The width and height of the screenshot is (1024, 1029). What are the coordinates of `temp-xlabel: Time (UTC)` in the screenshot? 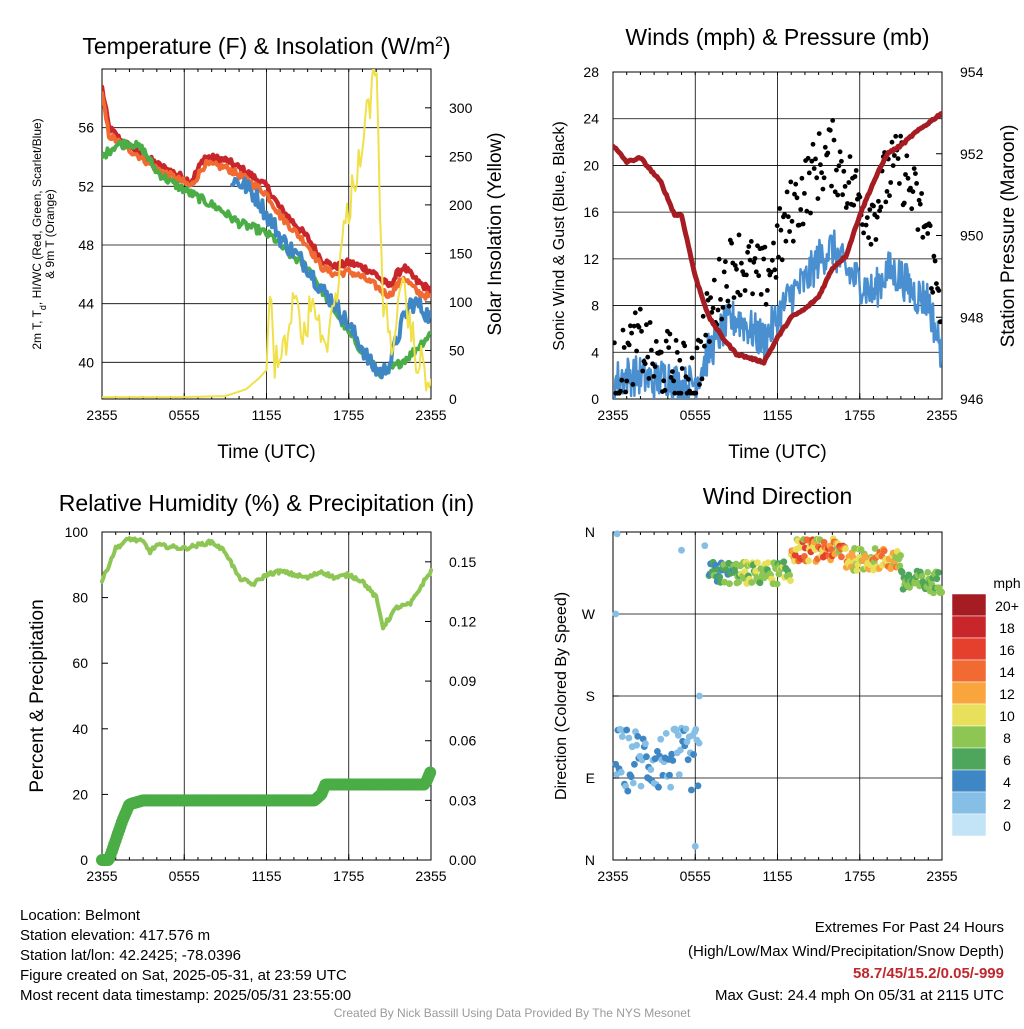 It's located at (266, 452).